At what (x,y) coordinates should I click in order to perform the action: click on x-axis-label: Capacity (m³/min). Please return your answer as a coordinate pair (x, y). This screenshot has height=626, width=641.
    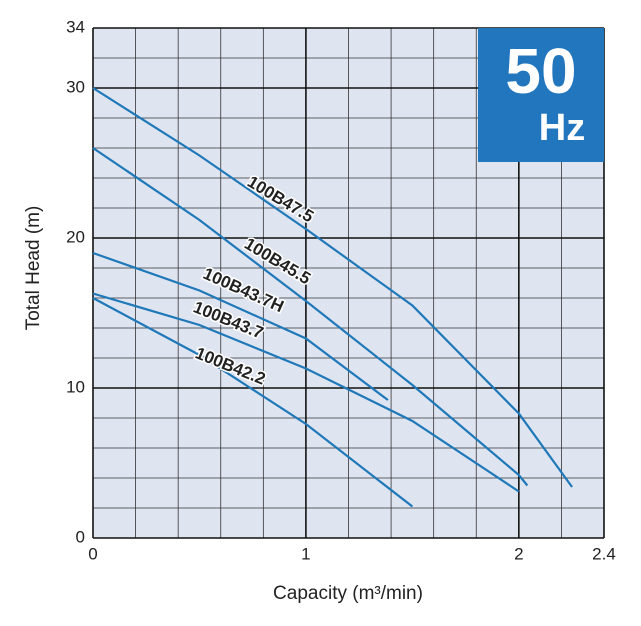
    Looking at the image, I should click on (348, 593).